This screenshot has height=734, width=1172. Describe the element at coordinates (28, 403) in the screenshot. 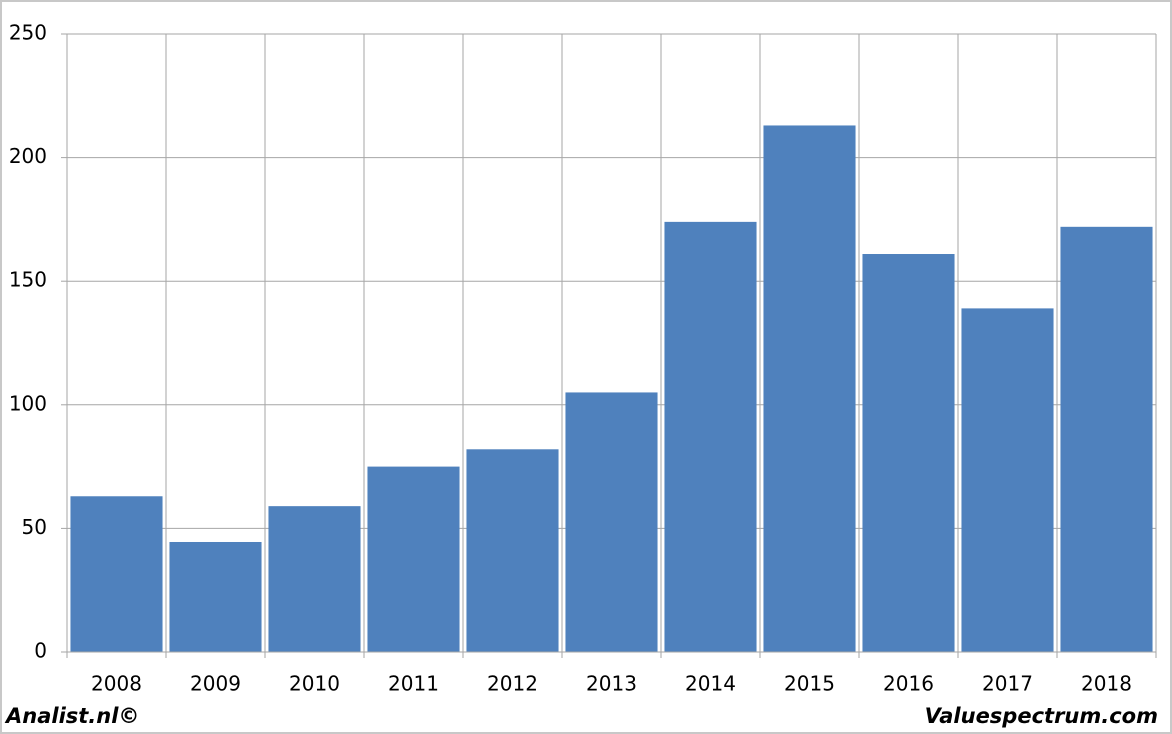

I see `y-tick-label: 100` at that location.